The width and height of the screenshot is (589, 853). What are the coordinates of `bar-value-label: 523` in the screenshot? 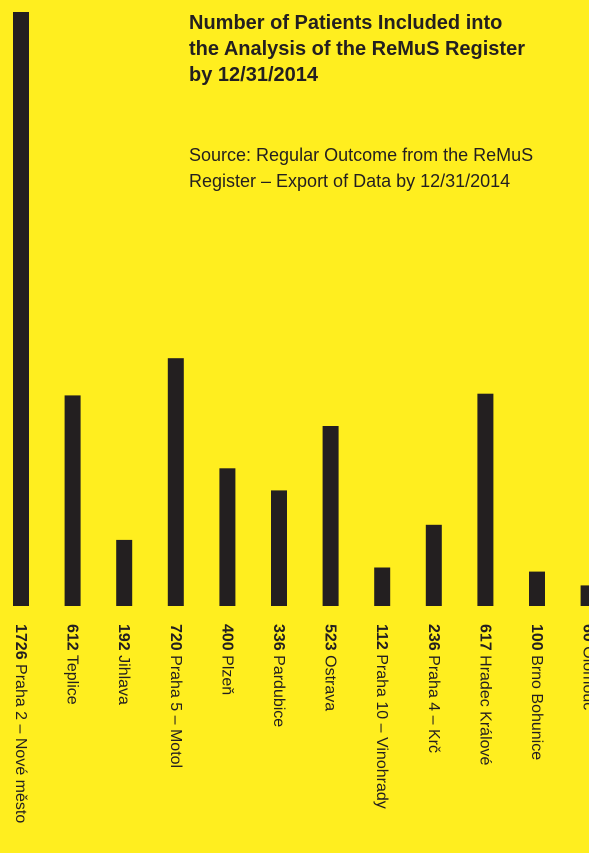 It's located at (330, 637).